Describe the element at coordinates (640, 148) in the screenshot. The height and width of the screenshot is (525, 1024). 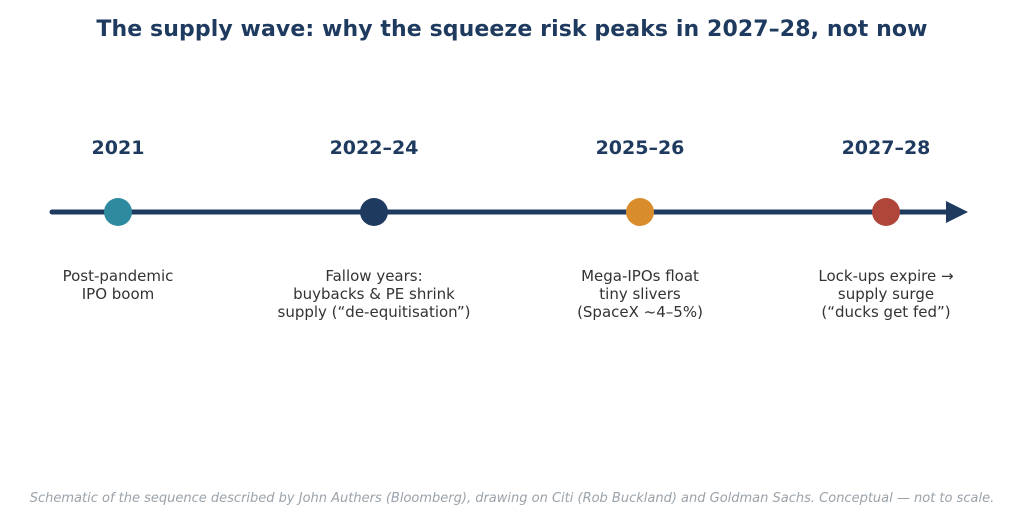
I see `milestone-year-2025-26: 2025–26` at that location.